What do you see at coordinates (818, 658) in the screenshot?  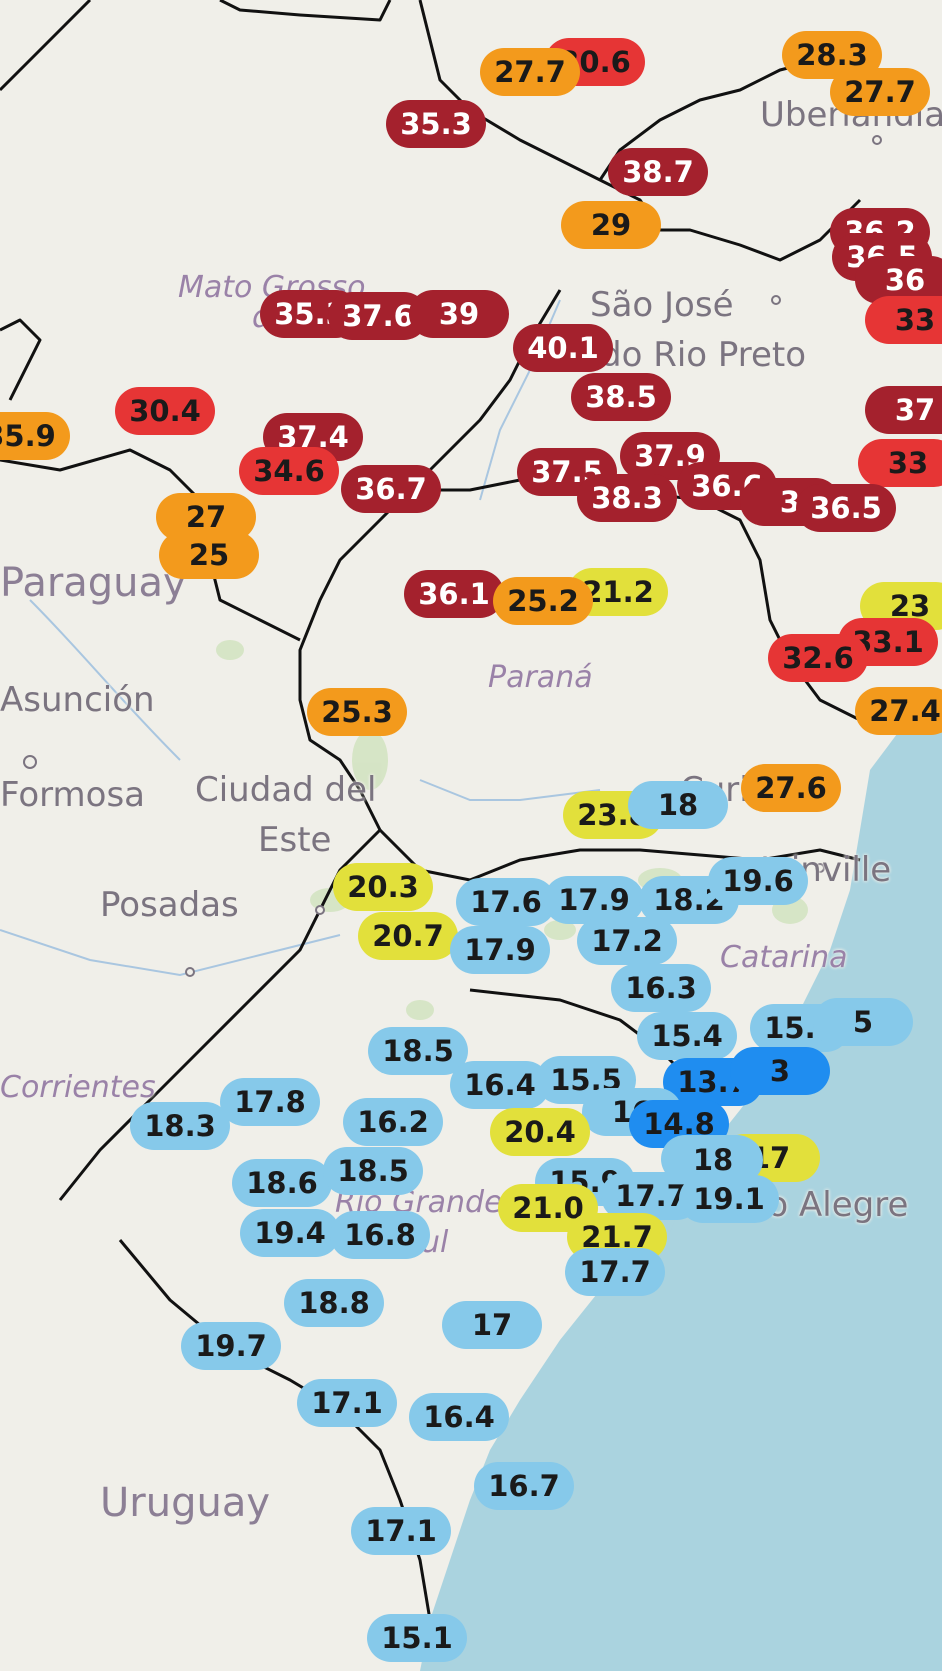 I see `temperature-marker: 32.6` at bounding box center [818, 658].